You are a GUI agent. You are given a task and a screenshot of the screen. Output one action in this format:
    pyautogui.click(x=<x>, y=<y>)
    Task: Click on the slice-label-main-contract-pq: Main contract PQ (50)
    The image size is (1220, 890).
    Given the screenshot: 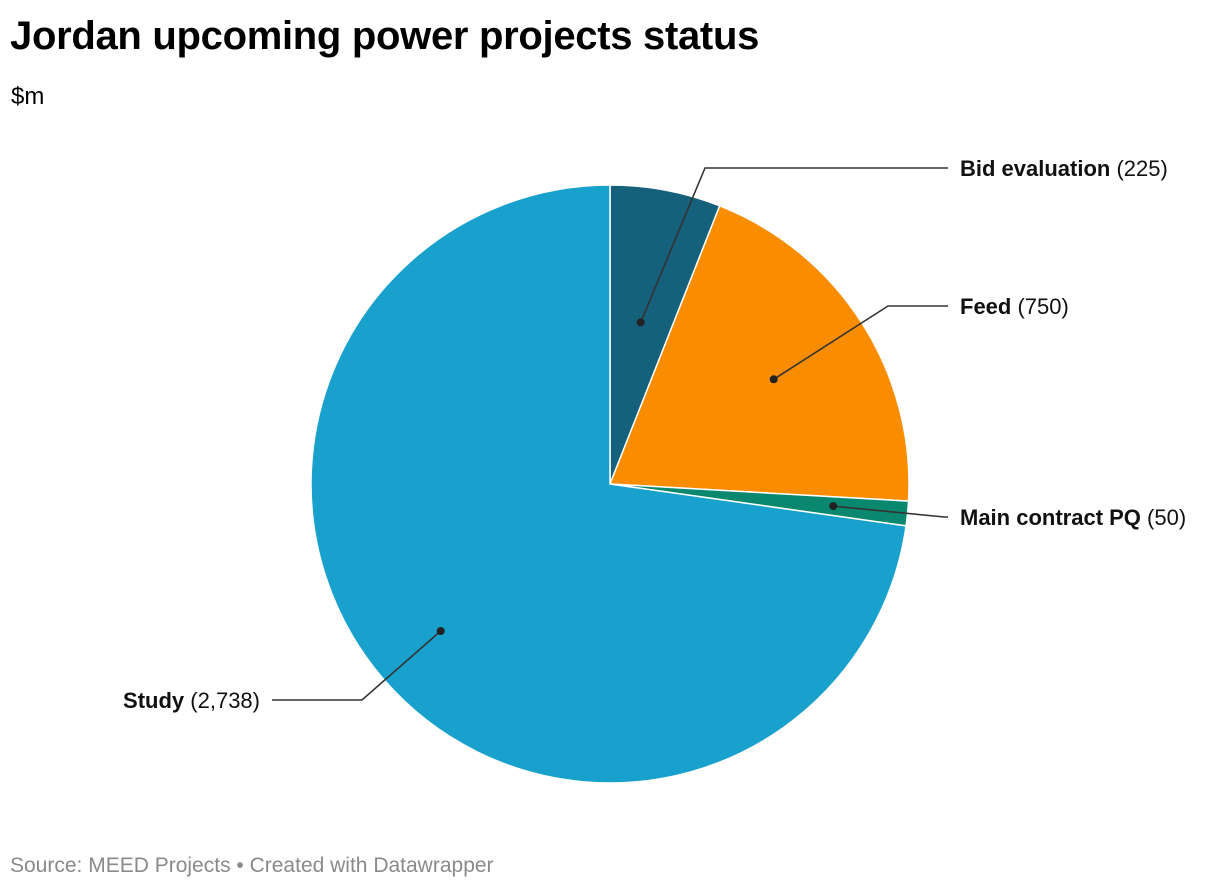 What is the action you would take?
    pyautogui.click(x=1073, y=517)
    